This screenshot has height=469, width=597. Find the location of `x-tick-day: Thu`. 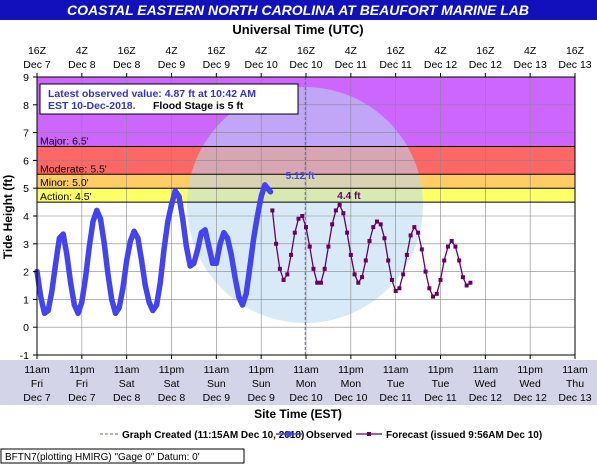

x-tick-day: Thu is located at coordinates (575, 384).